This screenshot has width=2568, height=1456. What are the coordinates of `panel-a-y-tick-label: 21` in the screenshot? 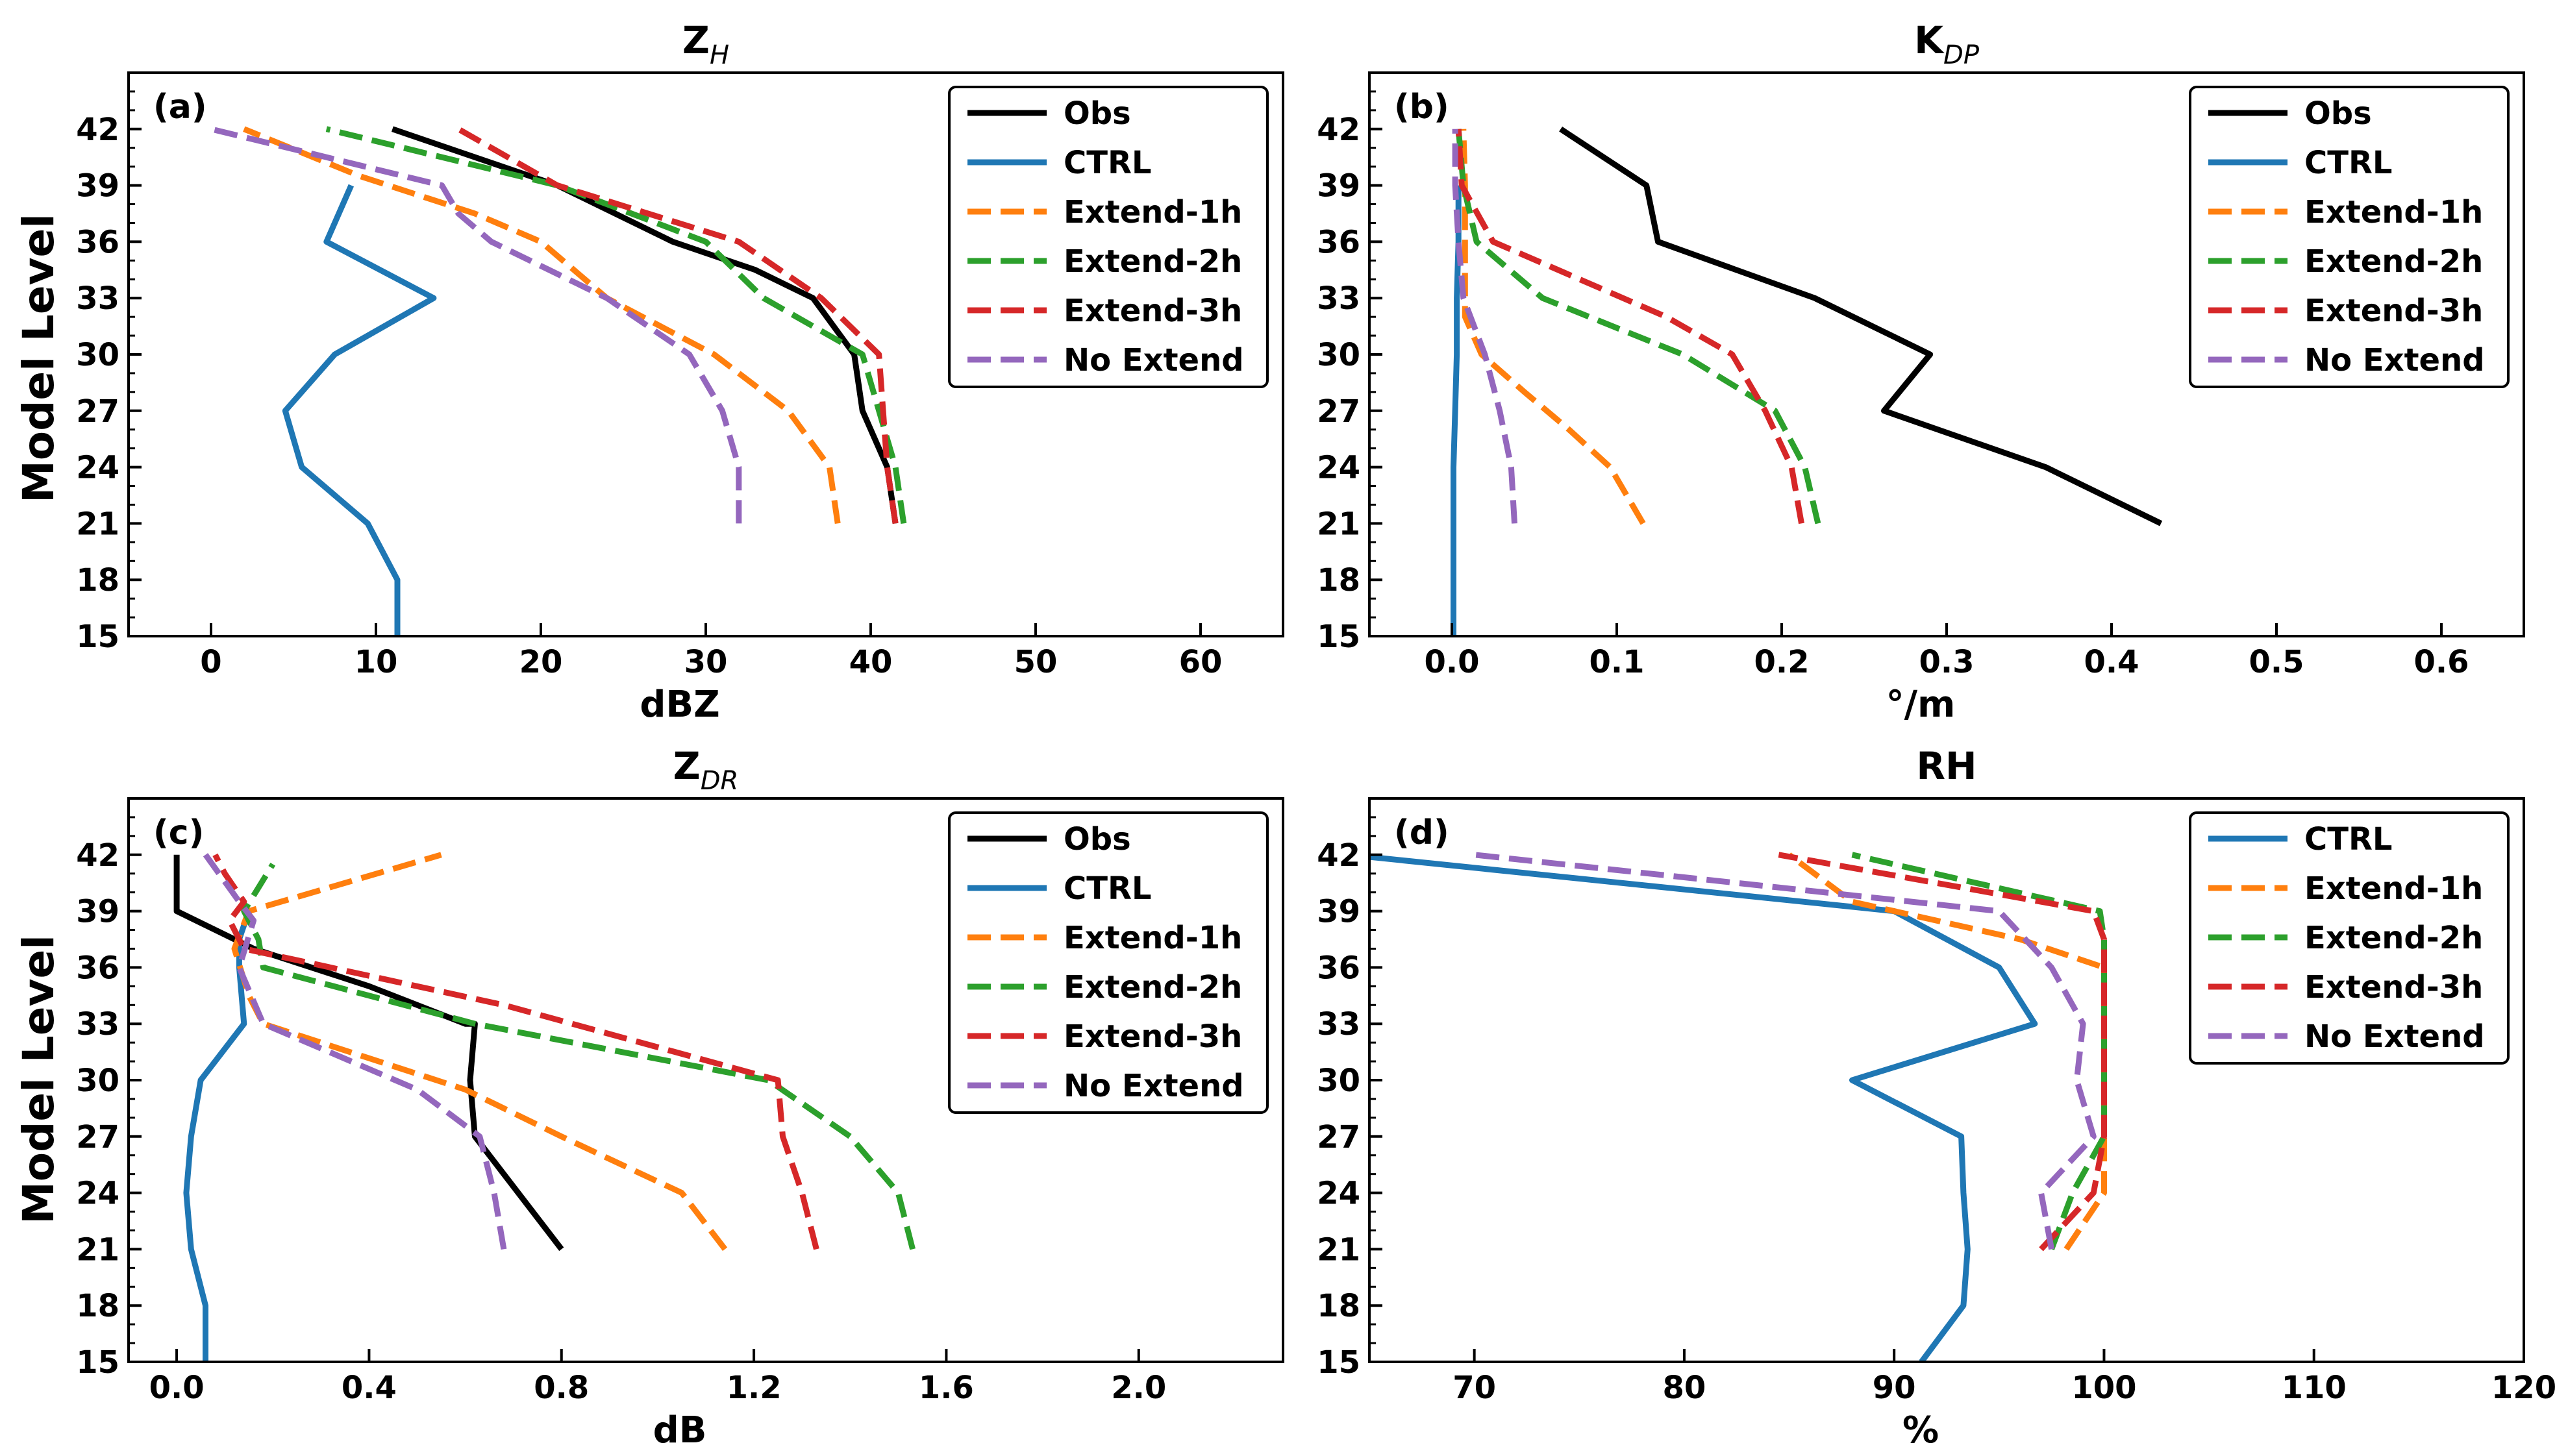 It's located at (97, 524).